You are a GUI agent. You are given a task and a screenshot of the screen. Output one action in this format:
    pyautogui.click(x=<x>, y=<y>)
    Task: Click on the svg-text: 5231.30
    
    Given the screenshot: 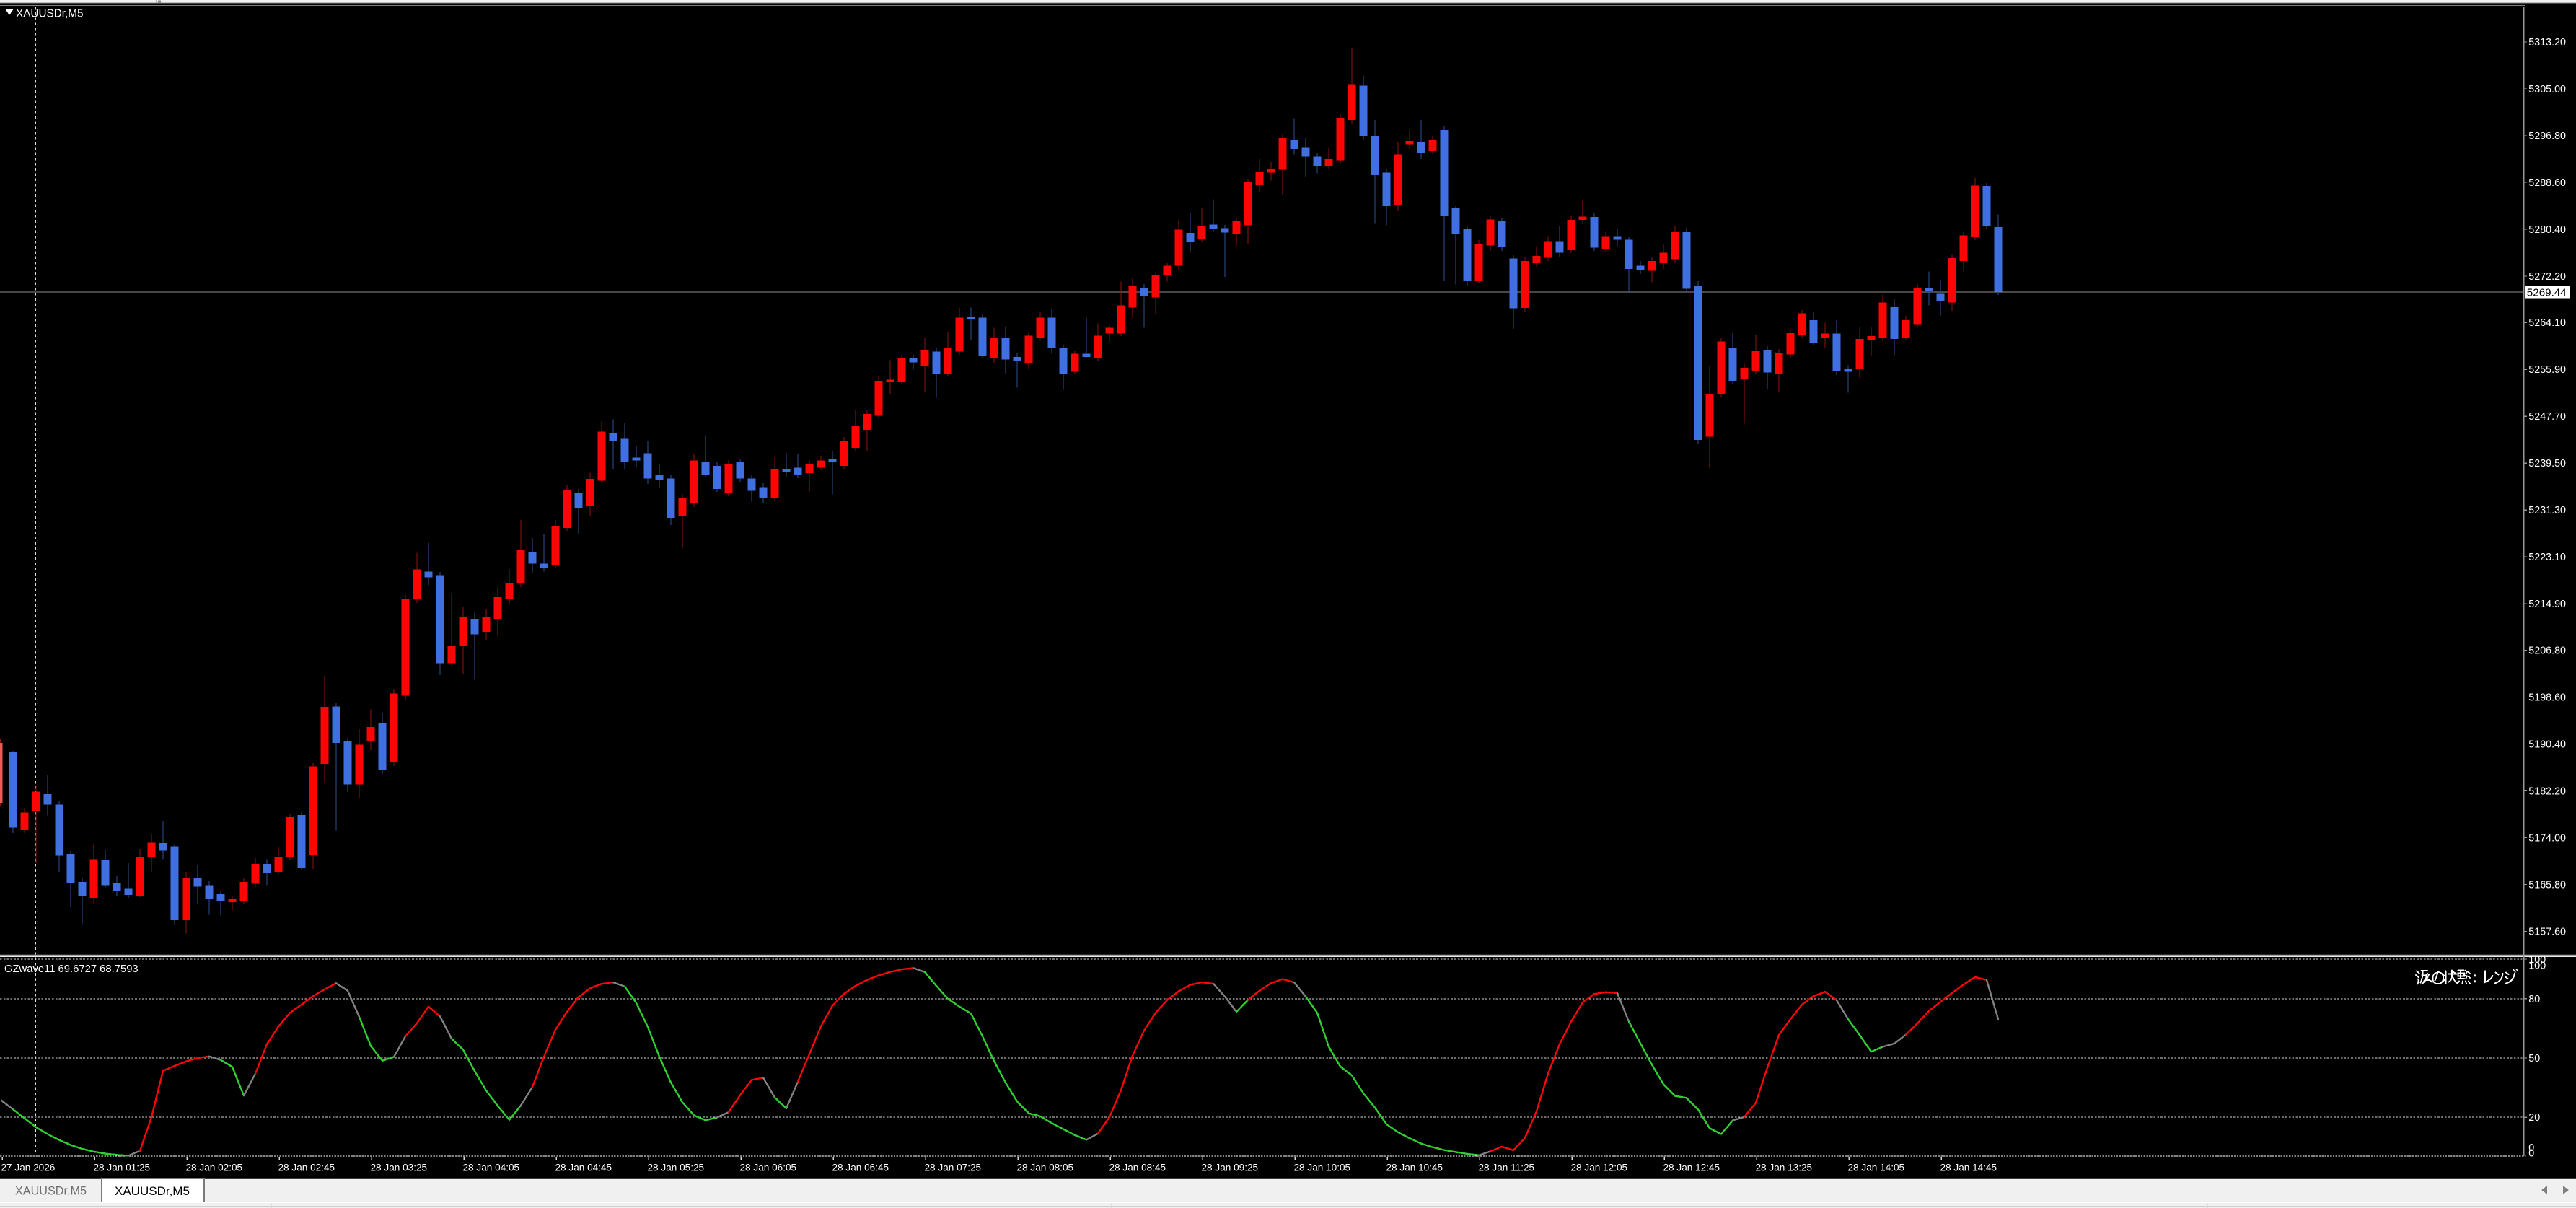 What is the action you would take?
    pyautogui.click(x=2547, y=511)
    